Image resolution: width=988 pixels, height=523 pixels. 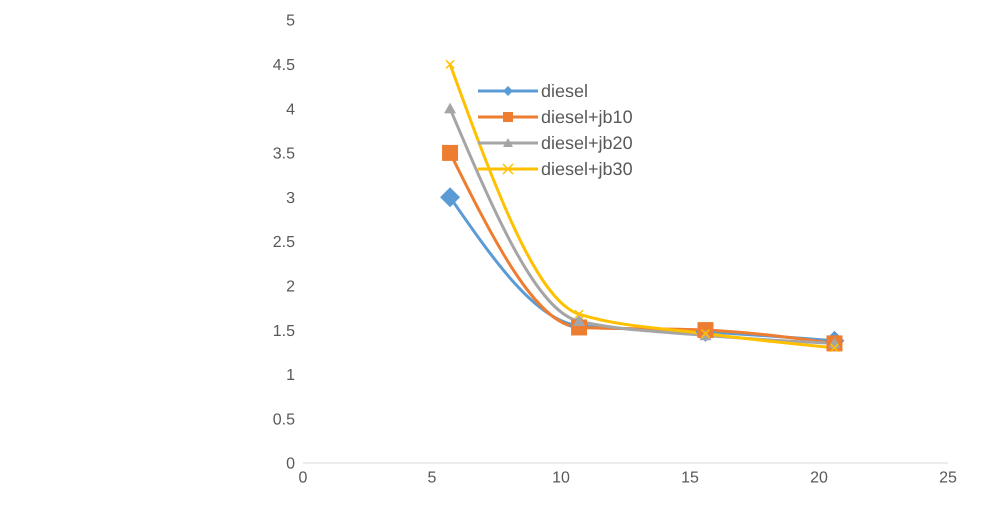 What do you see at coordinates (291, 109) in the screenshot?
I see `y-tick-label: 4` at bounding box center [291, 109].